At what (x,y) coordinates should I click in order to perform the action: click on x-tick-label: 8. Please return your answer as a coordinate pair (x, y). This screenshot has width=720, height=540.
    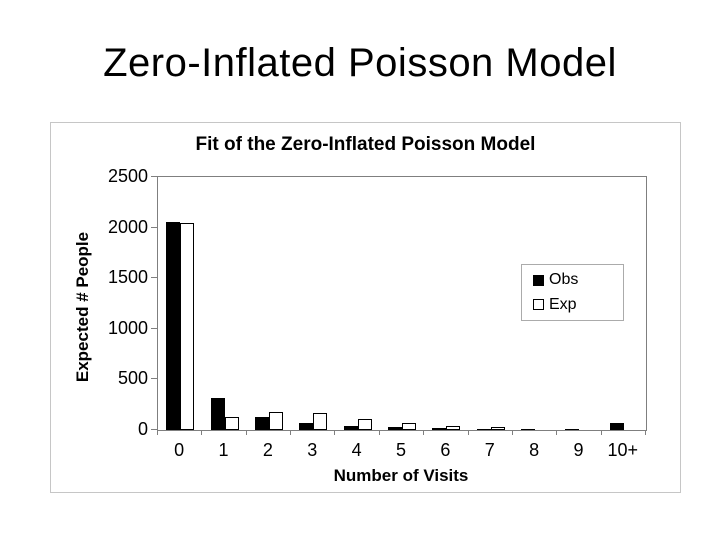
    Looking at the image, I should click on (534, 450).